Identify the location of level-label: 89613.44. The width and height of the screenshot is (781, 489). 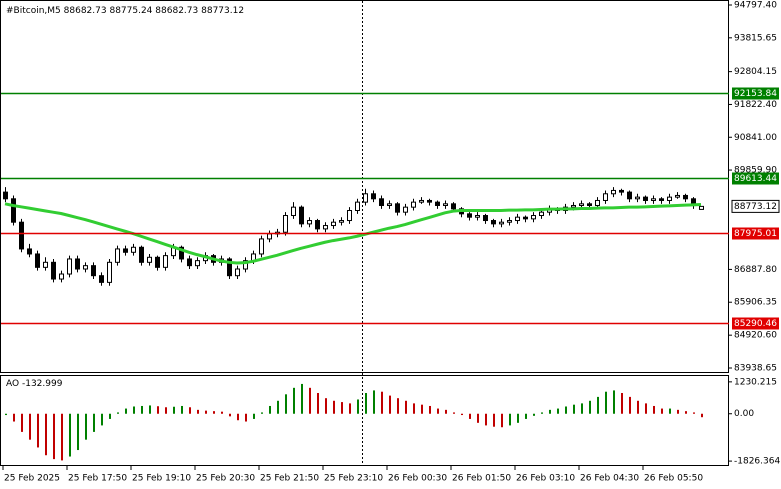
(755, 179).